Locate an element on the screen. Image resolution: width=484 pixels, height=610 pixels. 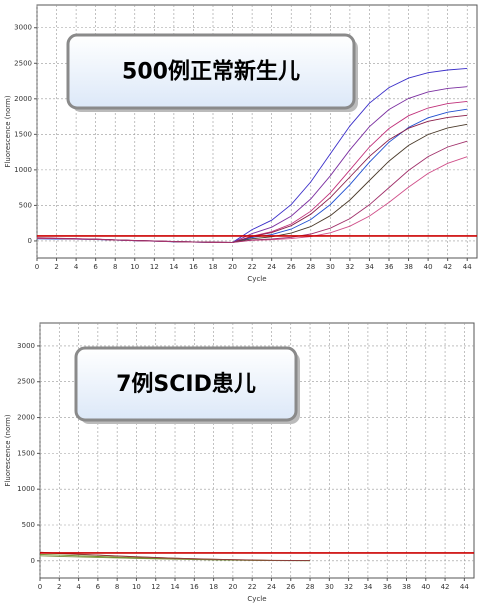
annotation-text: 7例SCID患儿 is located at coordinates (186, 384).